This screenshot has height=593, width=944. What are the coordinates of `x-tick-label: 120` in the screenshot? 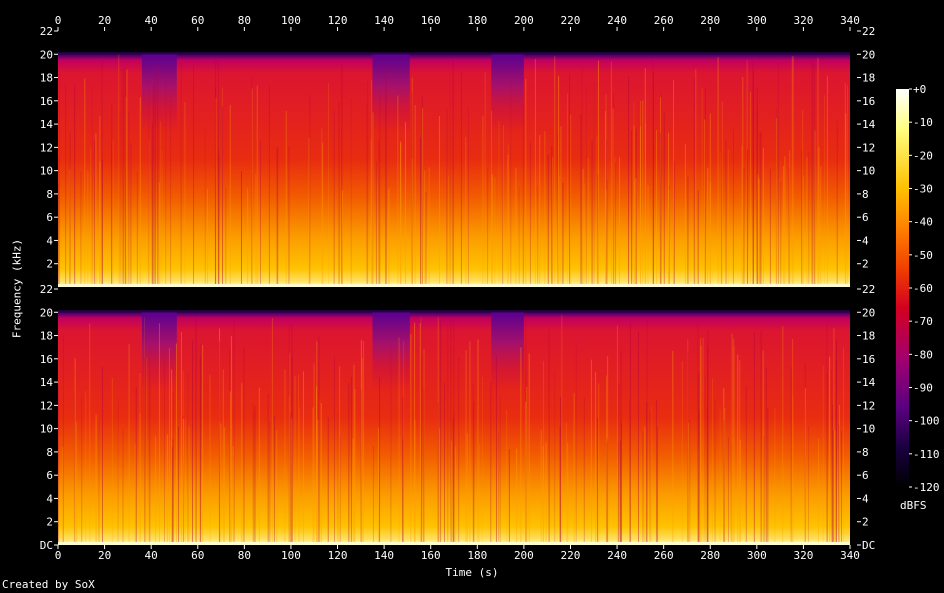 It's located at (338, 20).